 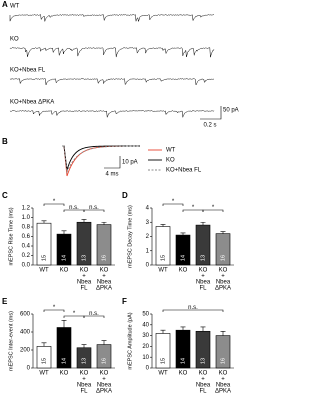 What do you see at coordinates (124, 301) in the screenshot?
I see `panel-label: F` at bounding box center [124, 301].